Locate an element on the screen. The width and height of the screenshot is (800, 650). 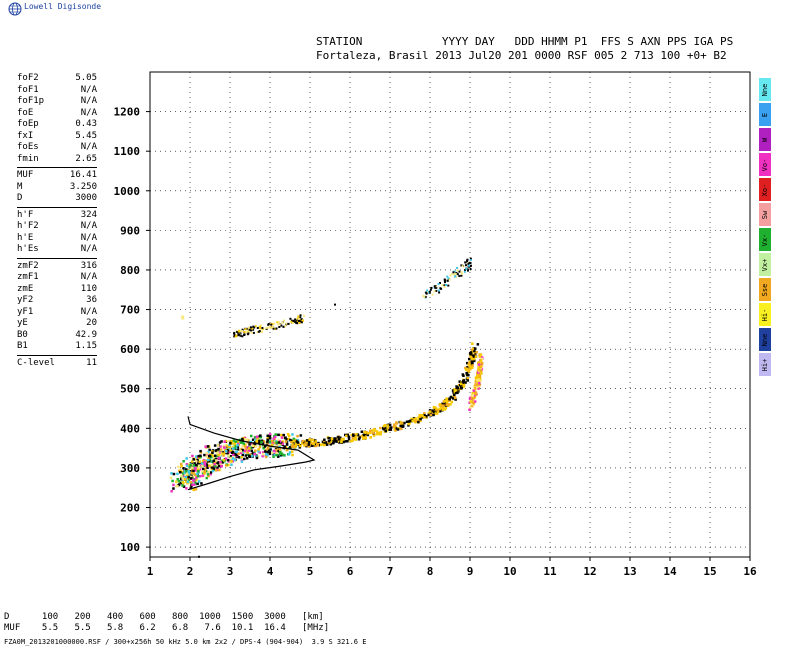
x-tick-label: 2 is located at coordinates (190, 571).